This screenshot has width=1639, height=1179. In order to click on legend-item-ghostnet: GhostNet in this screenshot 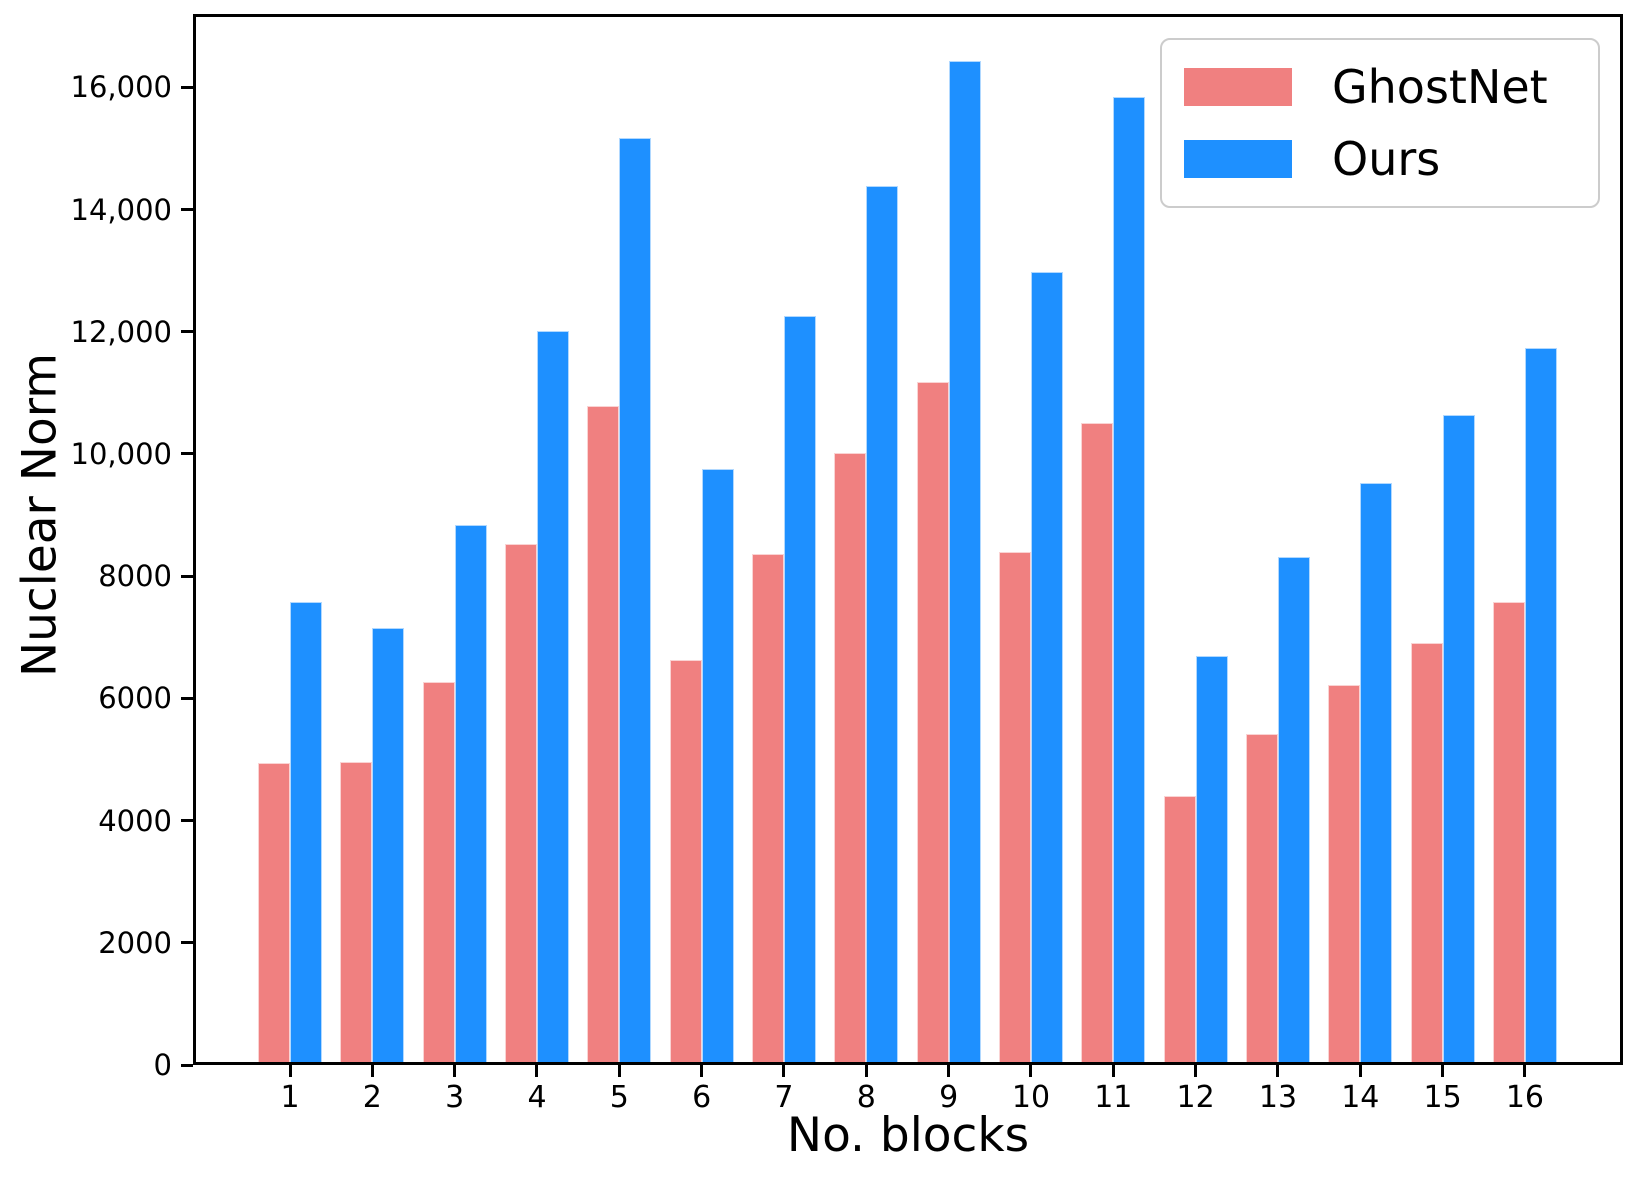, I will do `click(1380, 87)`.